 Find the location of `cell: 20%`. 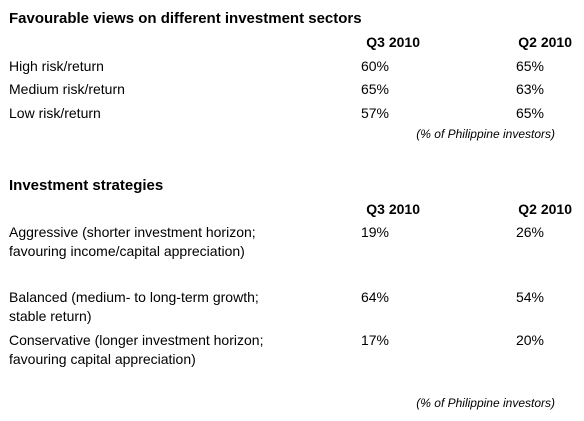

cell: 20% is located at coordinates (530, 340).